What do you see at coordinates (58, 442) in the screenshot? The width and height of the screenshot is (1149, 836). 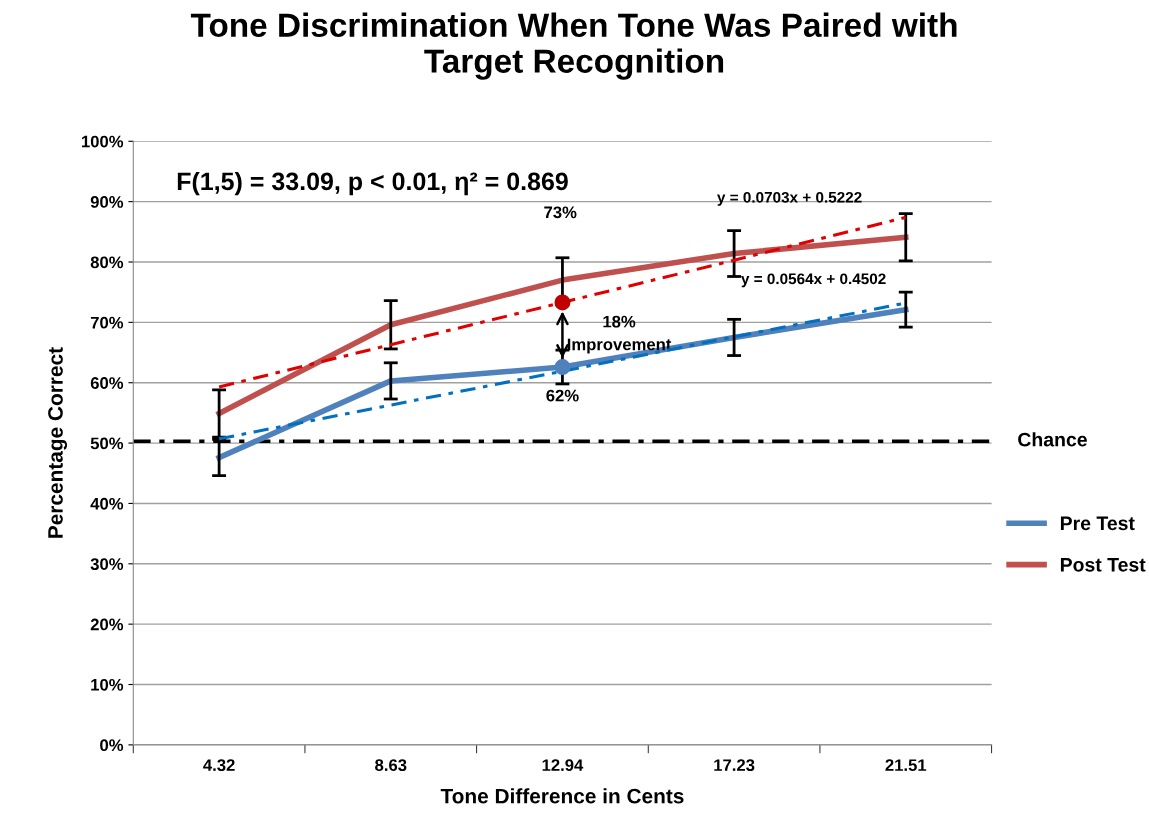 I see `y-axis-title: Percentage Correct` at bounding box center [58, 442].